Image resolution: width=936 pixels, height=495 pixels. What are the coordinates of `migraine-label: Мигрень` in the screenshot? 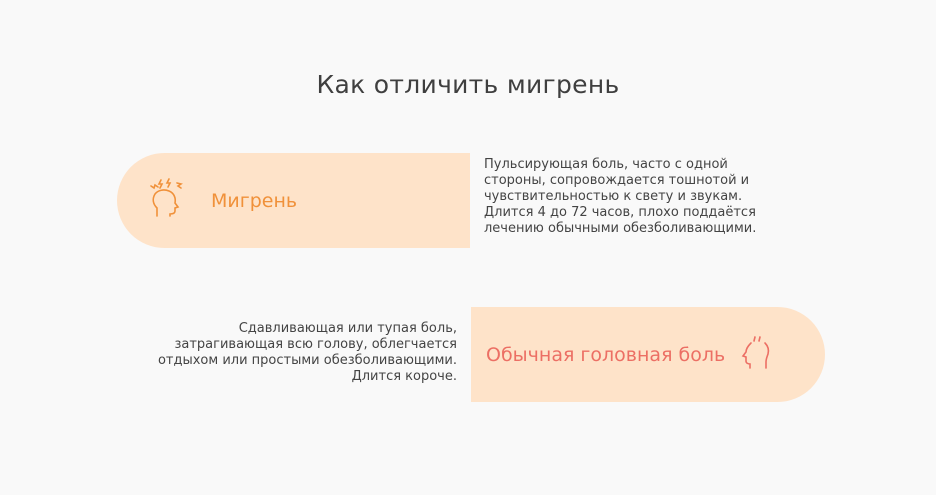 It's located at (254, 200).